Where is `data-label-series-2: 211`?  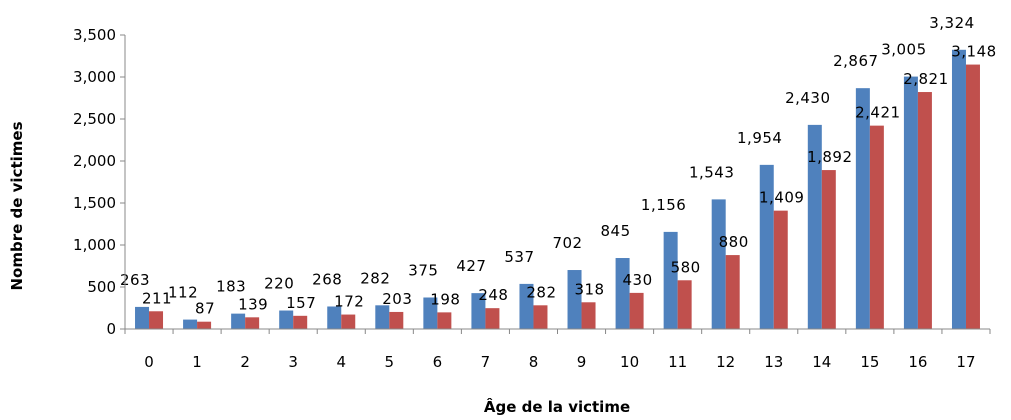 data-label-series-2: 211 is located at coordinates (157, 298).